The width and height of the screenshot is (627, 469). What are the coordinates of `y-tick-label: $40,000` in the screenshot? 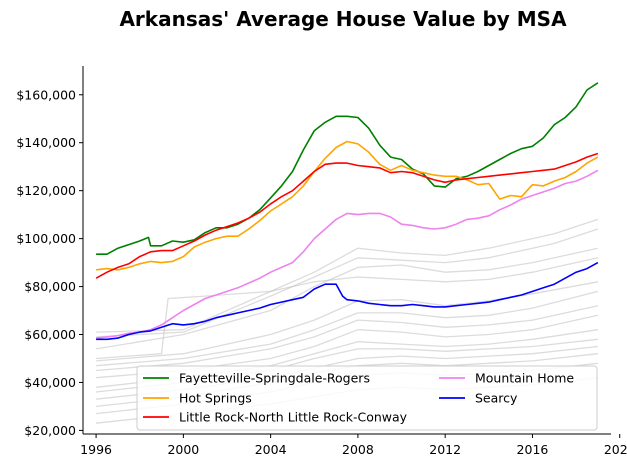 It's located at (50, 382).